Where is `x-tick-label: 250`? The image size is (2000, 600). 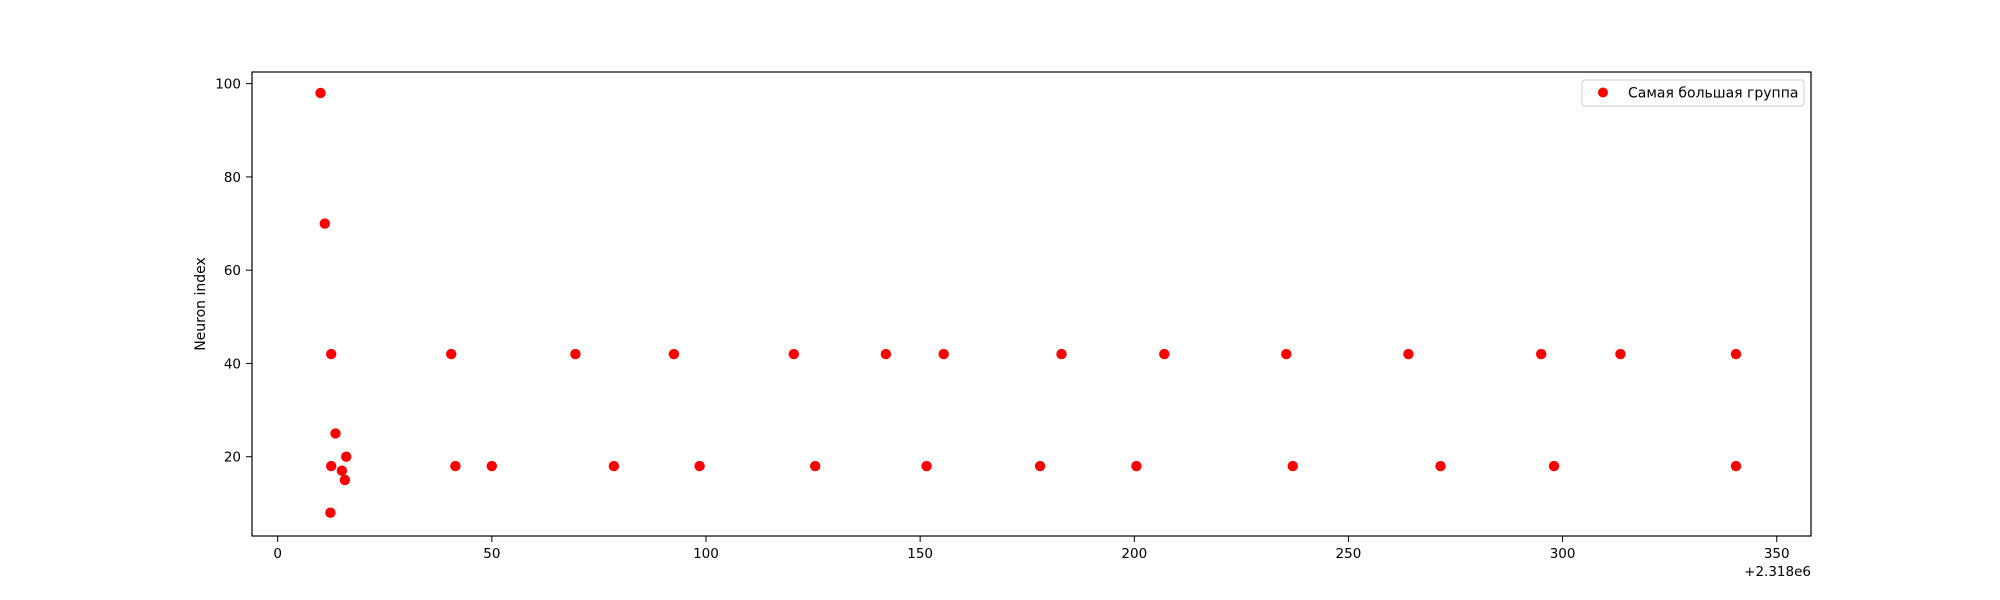
x-tick-label: 250 is located at coordinates (1349, 554).